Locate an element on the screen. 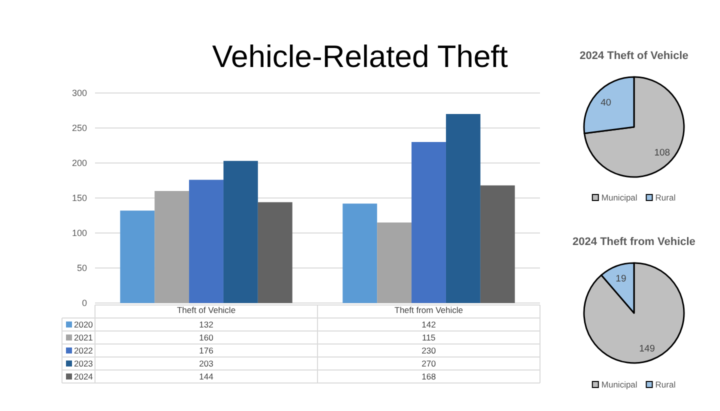 The width and height of the screenshot is (720, 411). legend-label: 2023 is located at coordinates (84, 363).